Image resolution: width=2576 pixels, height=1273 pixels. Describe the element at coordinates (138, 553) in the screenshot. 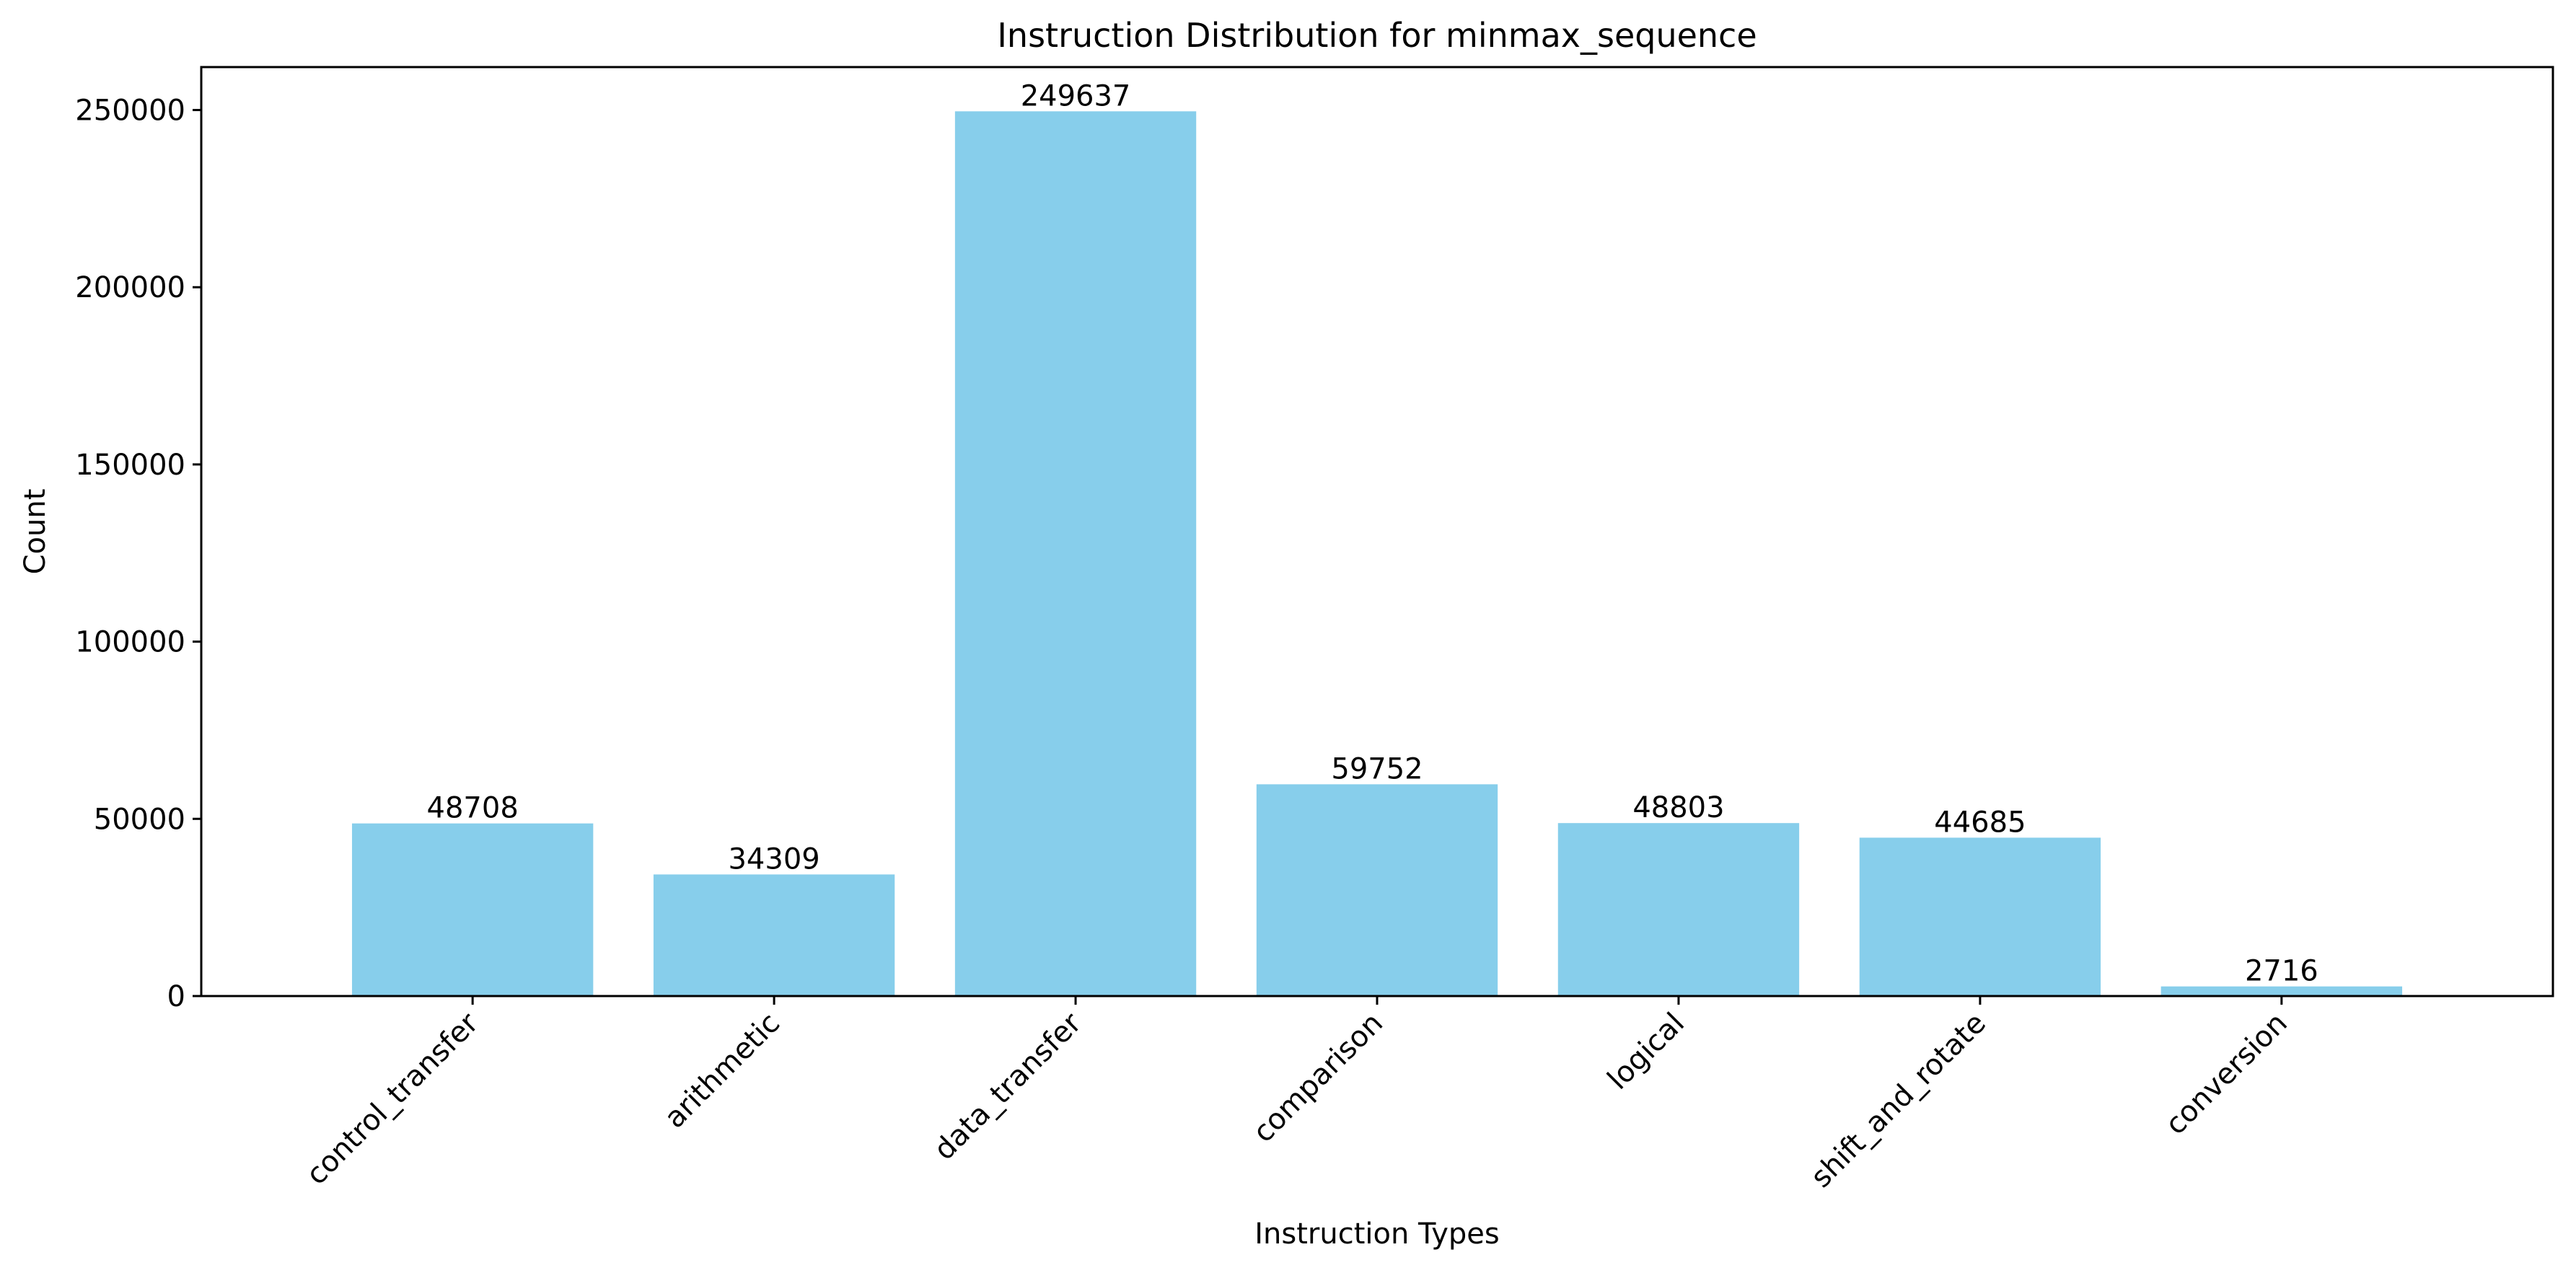

I see `y-axis: 0 50000 100000 150000 200000 250000` at that location.